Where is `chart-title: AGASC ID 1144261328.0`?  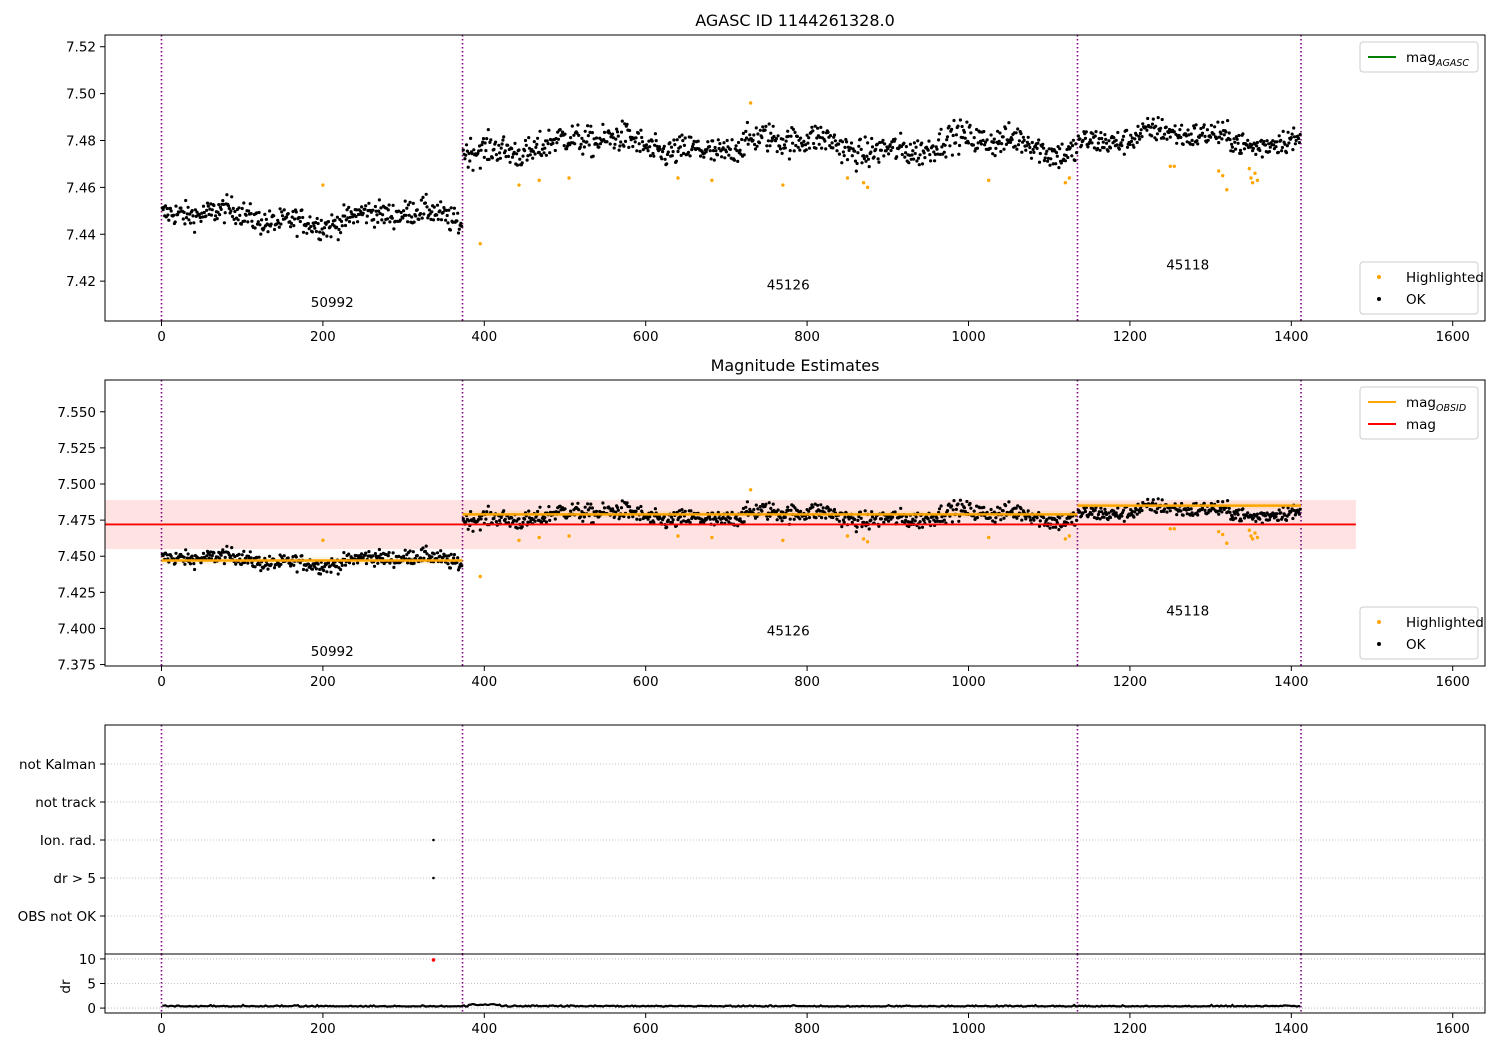
chart-title: AGASC ID 1144261328.0 is located at coordinates (795, 20).